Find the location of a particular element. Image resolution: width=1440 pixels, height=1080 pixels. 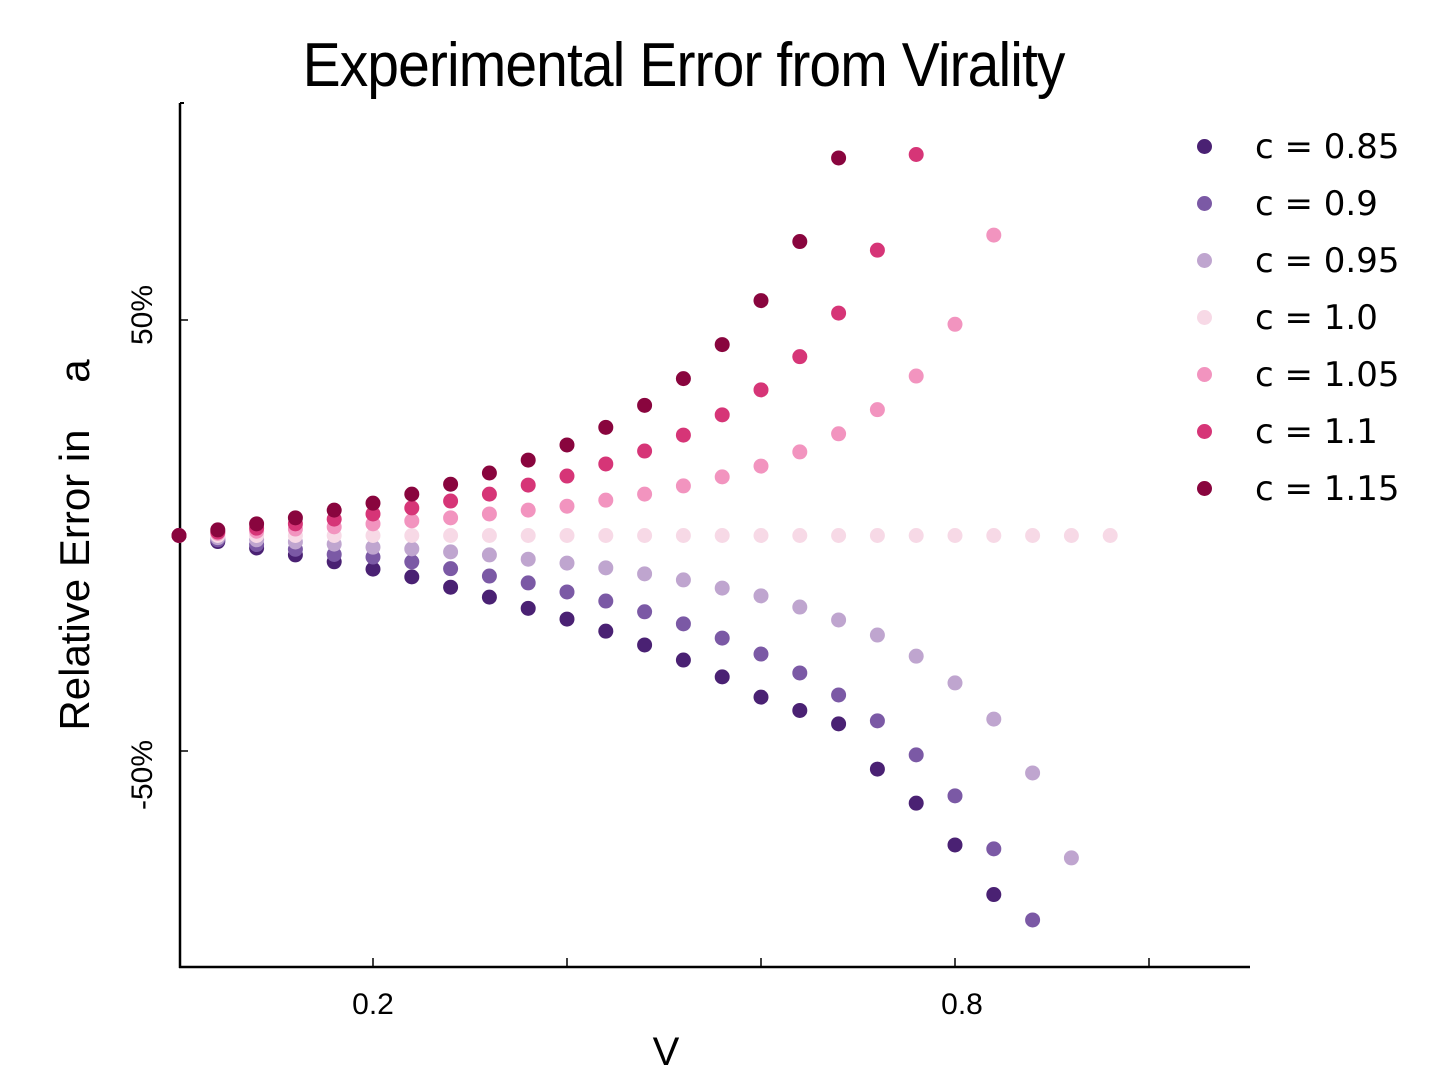

y-tick-label: -50% is located at coordinates (142, 775).